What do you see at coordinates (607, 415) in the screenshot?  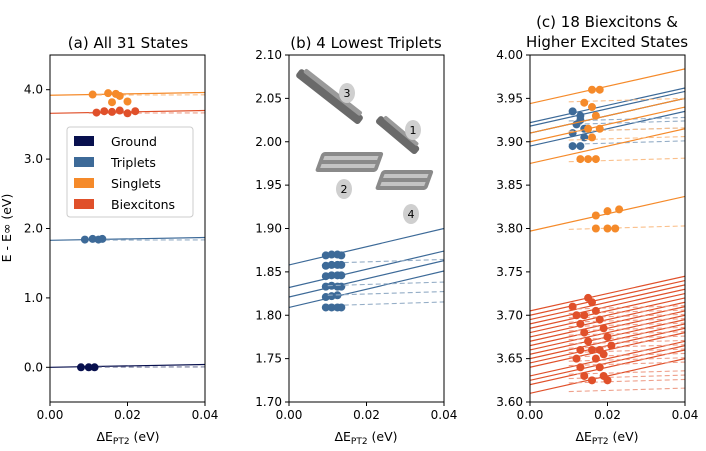 I see `panel-c-xtick-label: 0.02` at bounding box center [607, 415].